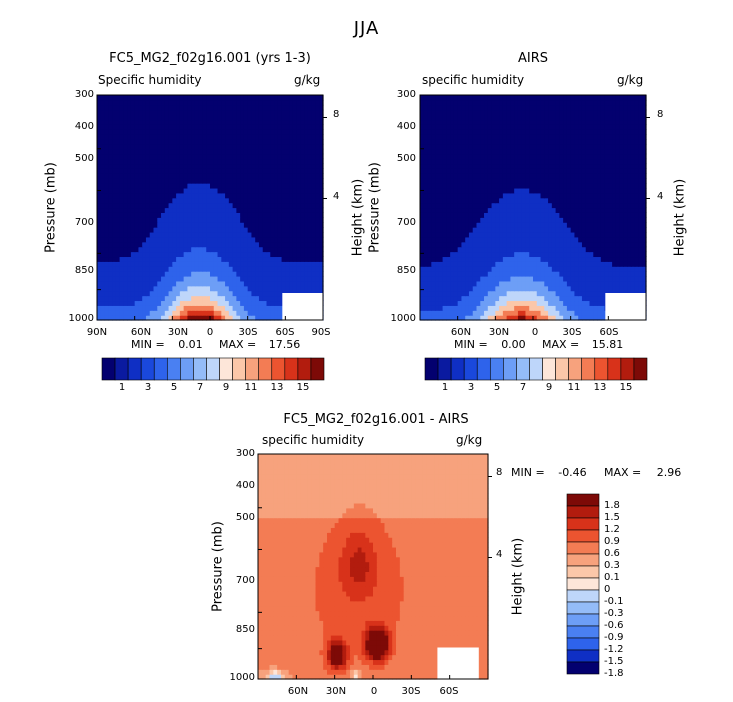 The image size is (733, 702). I want to click on panel3-right-tick: 4, so click(499, 554).